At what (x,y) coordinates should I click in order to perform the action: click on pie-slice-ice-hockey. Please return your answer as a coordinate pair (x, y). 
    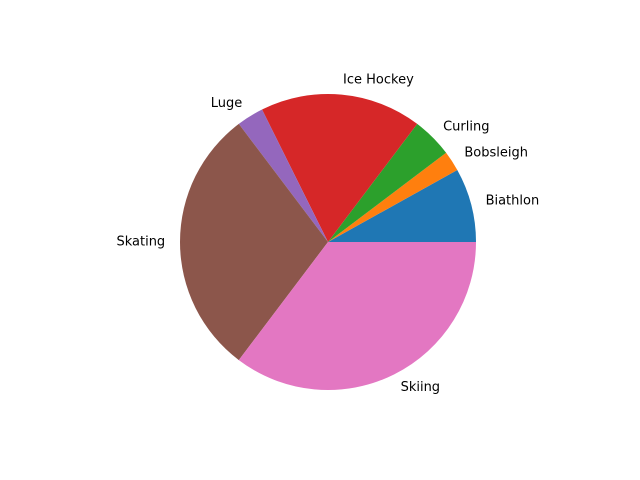
    Looking at the image, I should click on (340, 168).